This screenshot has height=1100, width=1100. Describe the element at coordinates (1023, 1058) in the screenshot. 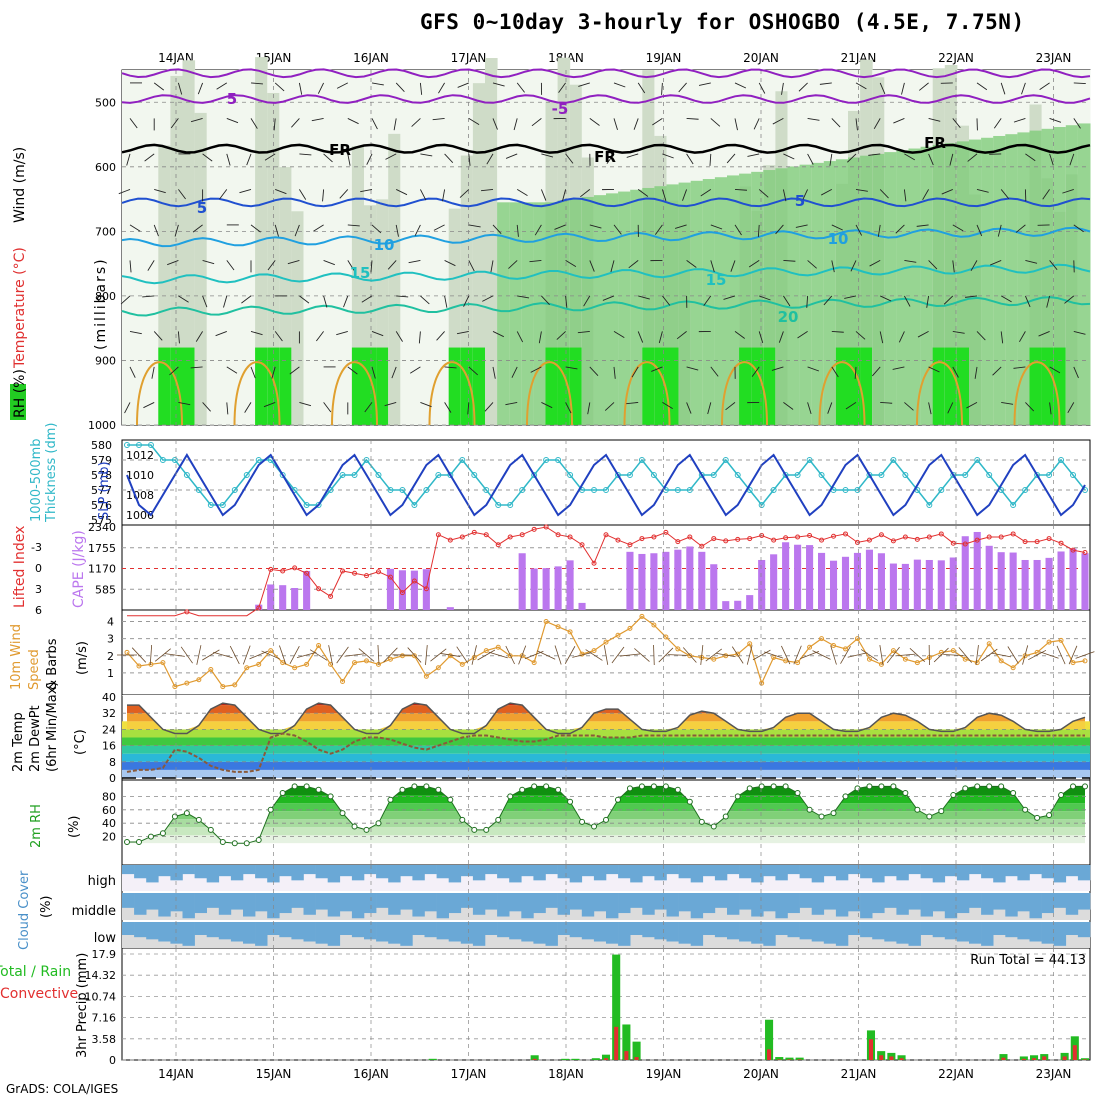

I see `precip-total-bar` at that location.